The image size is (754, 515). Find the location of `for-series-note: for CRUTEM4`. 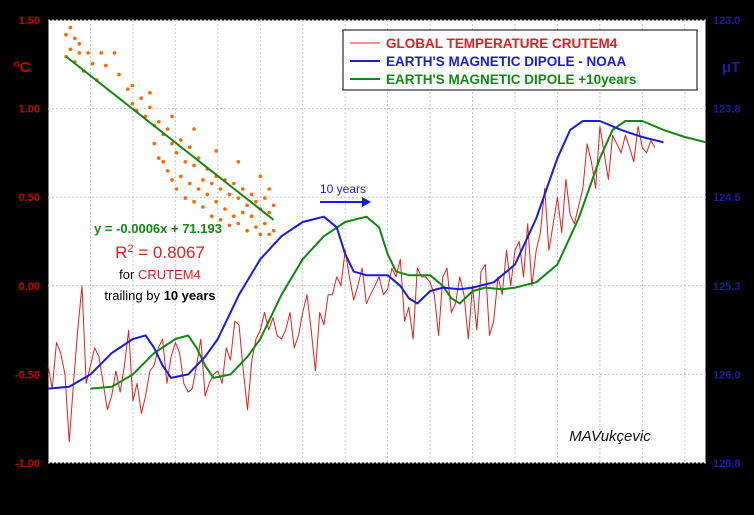

for-series-note: for CRUTEM4 is located at coordinates (160, 274).